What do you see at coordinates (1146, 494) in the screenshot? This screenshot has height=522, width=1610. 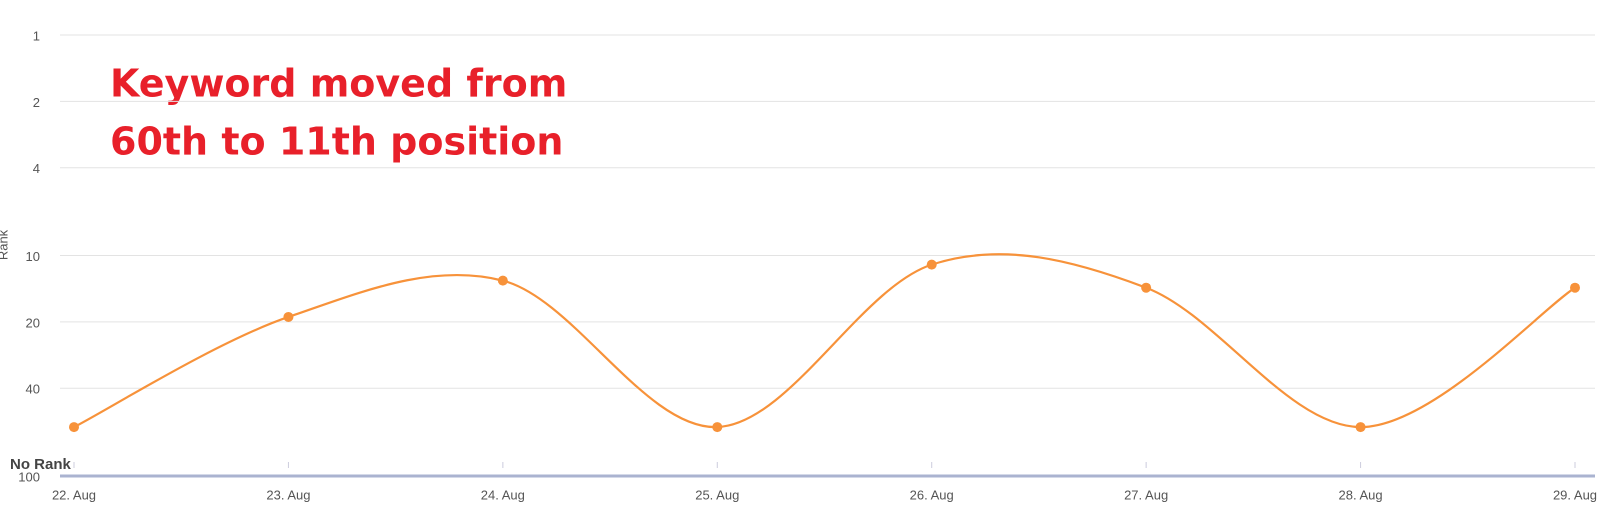 I see `x-tick-label: 27. Aug` at bounding box center [1146, 494].